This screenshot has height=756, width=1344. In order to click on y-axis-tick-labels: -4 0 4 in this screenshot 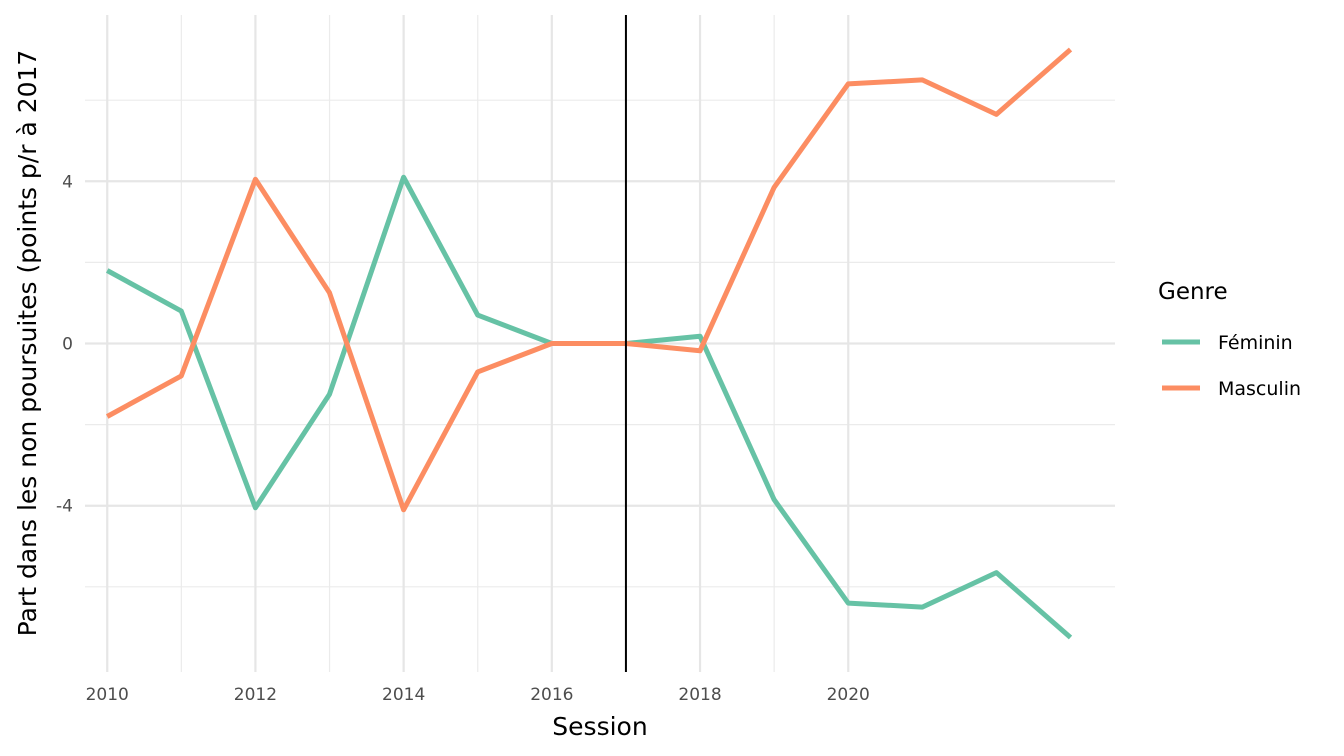, I will do `click(64, 344)`.